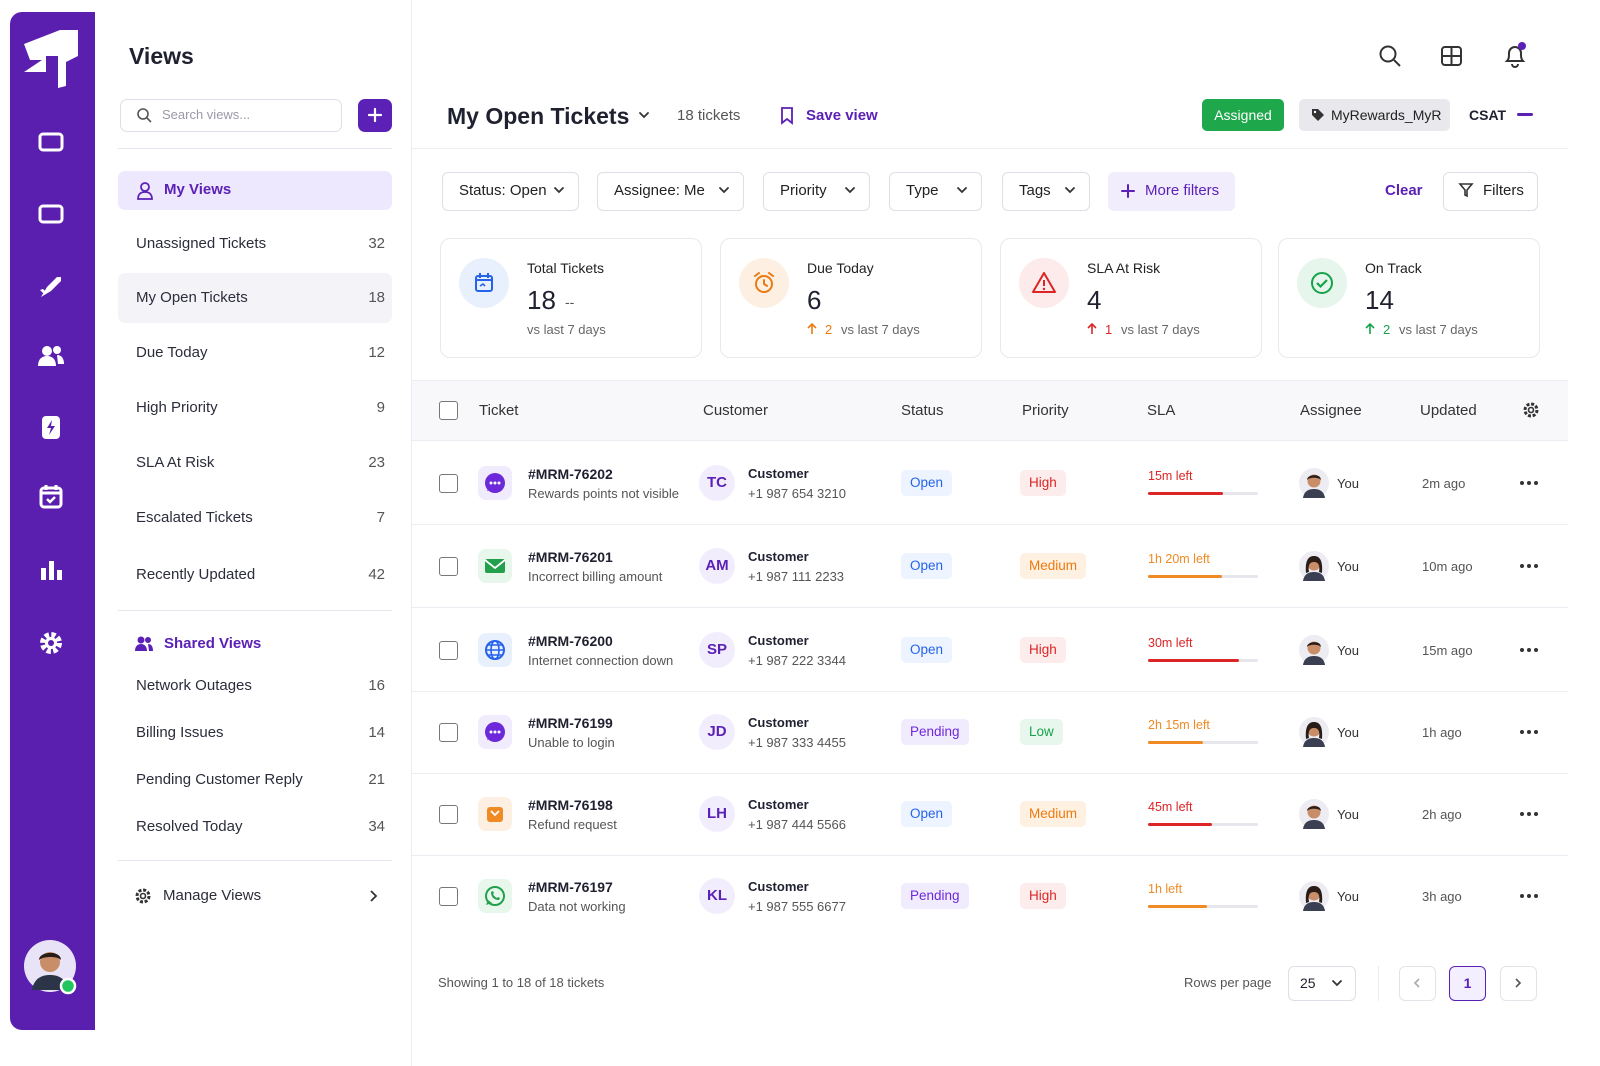  What do you see at coordinates (177, 407) in the screenshot?
I see `view-label: High Priority` at bounding box center [177, 407].